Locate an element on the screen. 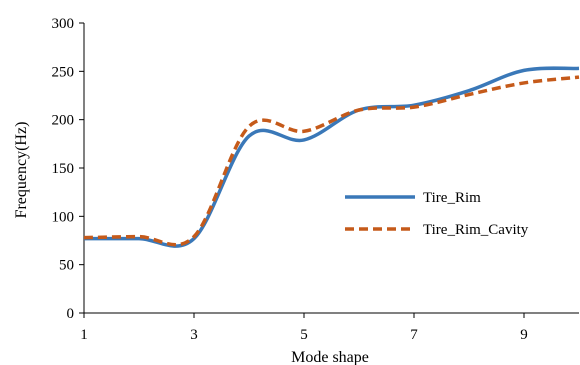 This screenshot has width=580, height=365. y-ticks: 0 50 100 150 200 250 300 is located at coordinates (68, 169).